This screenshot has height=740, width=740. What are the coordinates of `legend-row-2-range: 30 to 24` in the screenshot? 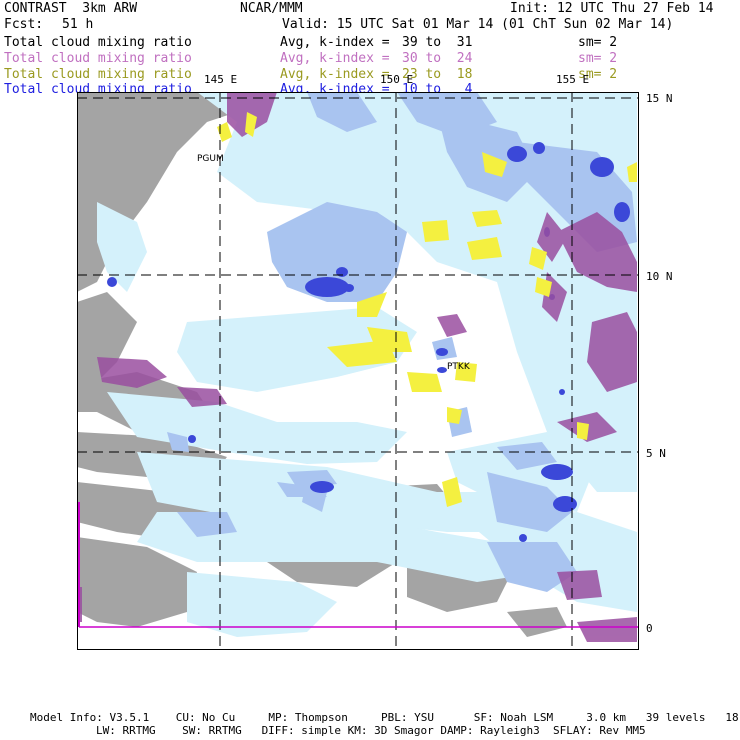 It's located at (437, 58).